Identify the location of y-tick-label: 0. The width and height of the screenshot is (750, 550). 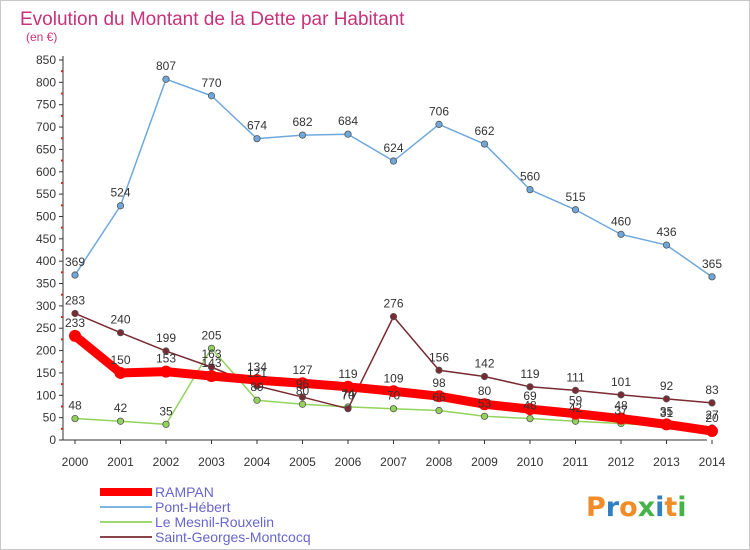
(52, 440).